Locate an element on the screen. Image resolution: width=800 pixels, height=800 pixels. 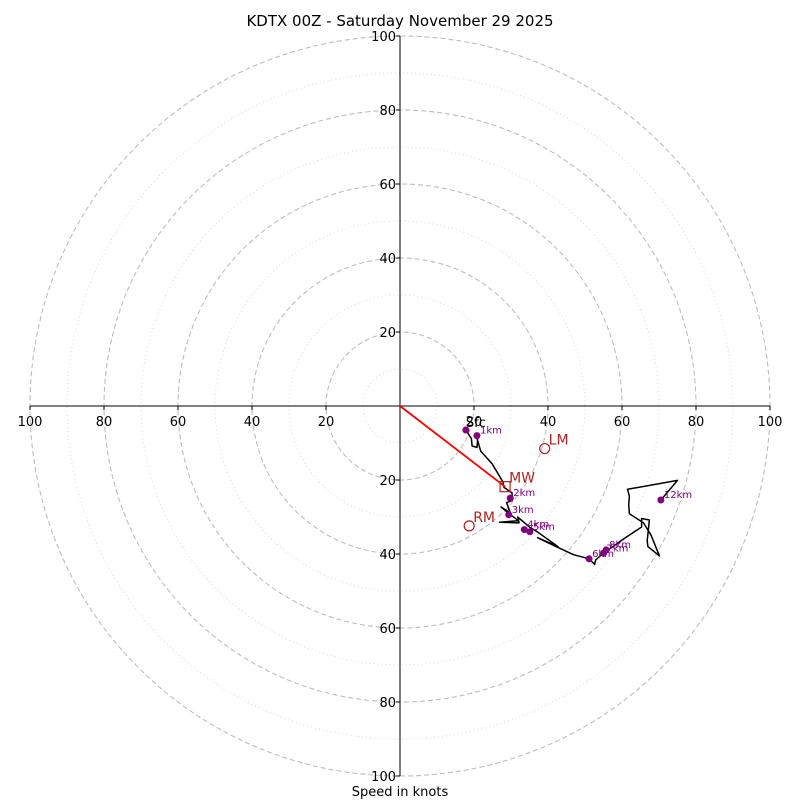
storm-motion-markers: LM MW RM is located at coordinates (516, 482).